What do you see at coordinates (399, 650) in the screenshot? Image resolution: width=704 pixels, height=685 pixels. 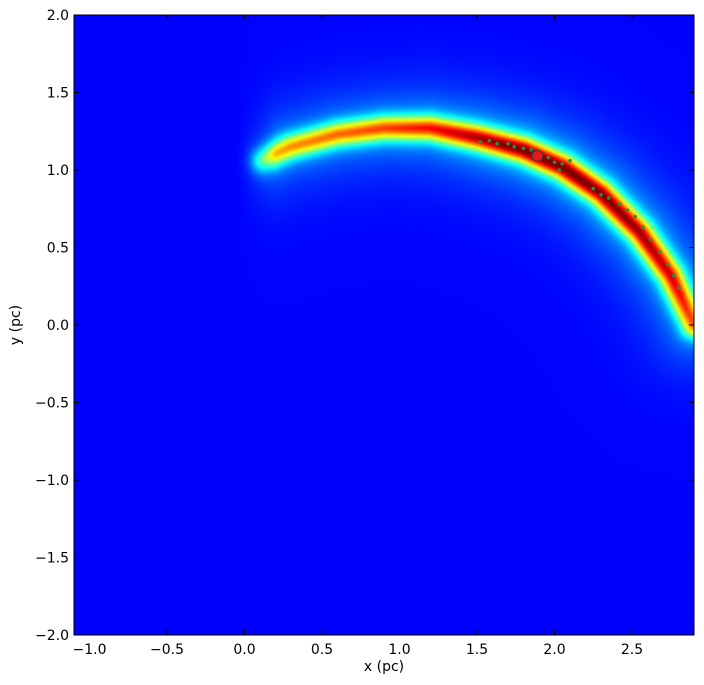 I see `x-tick-label: 1.0` at bounding box center [399, 650].